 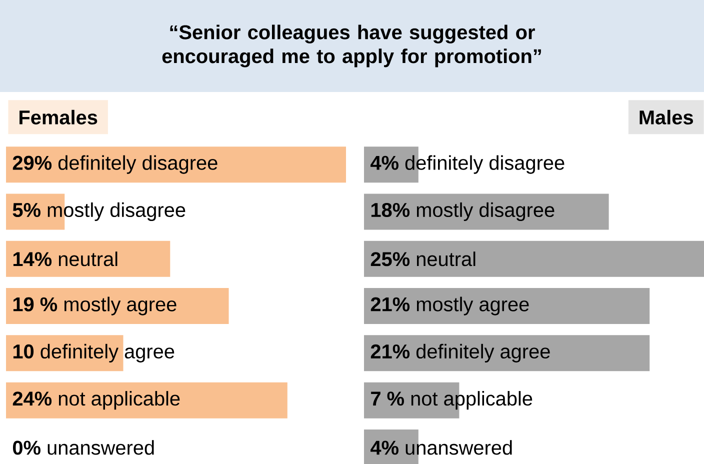 I want to click on data-label: 14%, so click(x=32, y=259).